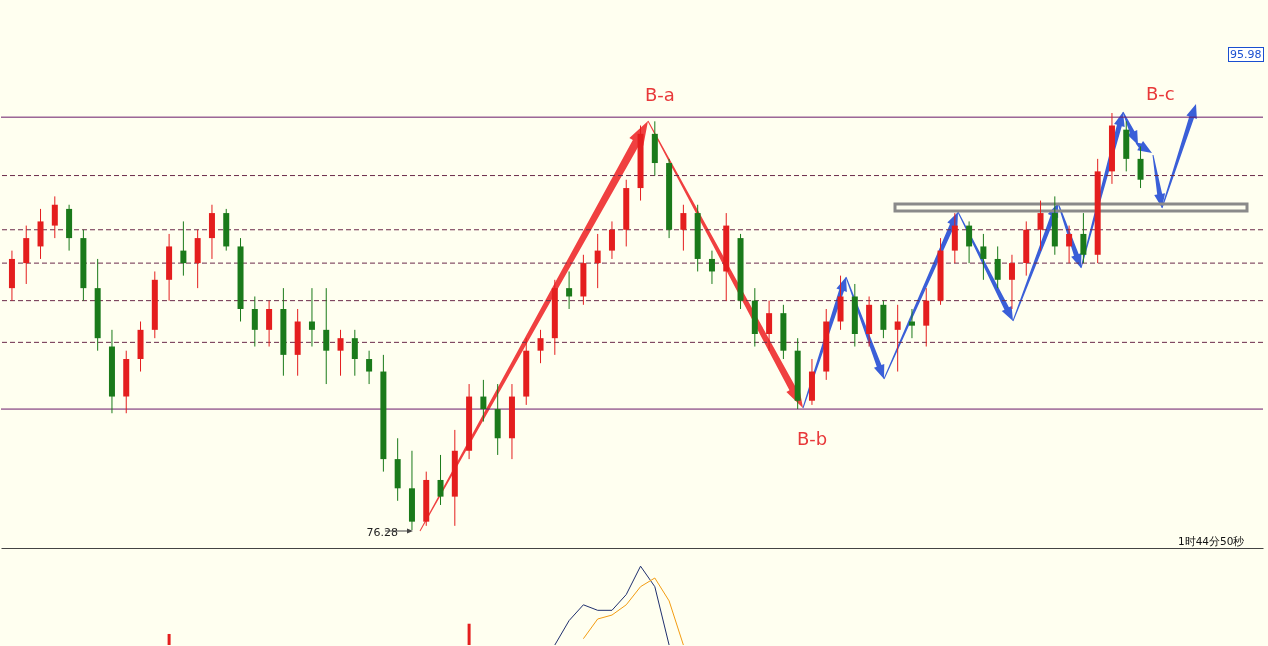 This screenshot has width=1268, height=646. What do you see at coordinates (1160, 93) in the screenshot?
I see `text: B-c` at bounding box center [1160, 93].